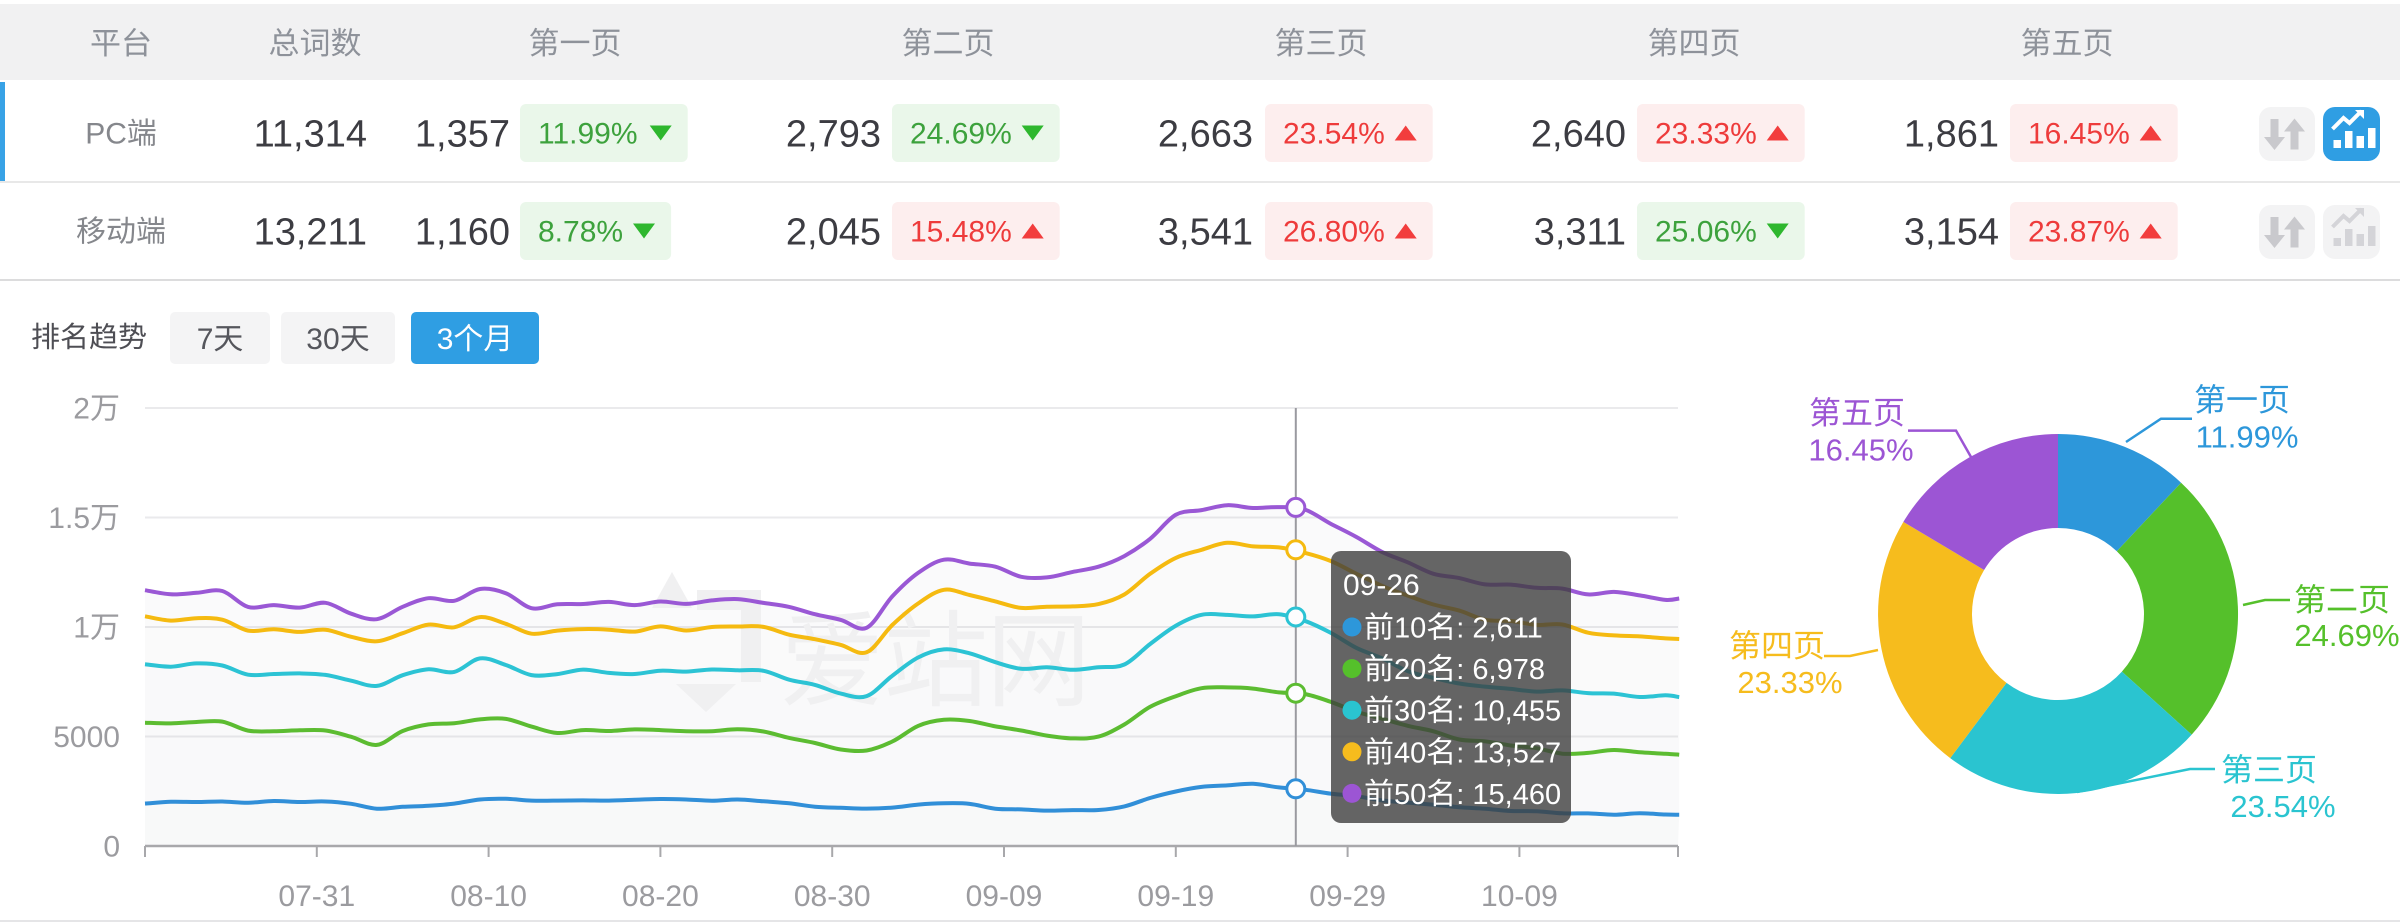 The image size is (2400, 924). I want to click on svg-text: 1,861, so click(1951, 135).